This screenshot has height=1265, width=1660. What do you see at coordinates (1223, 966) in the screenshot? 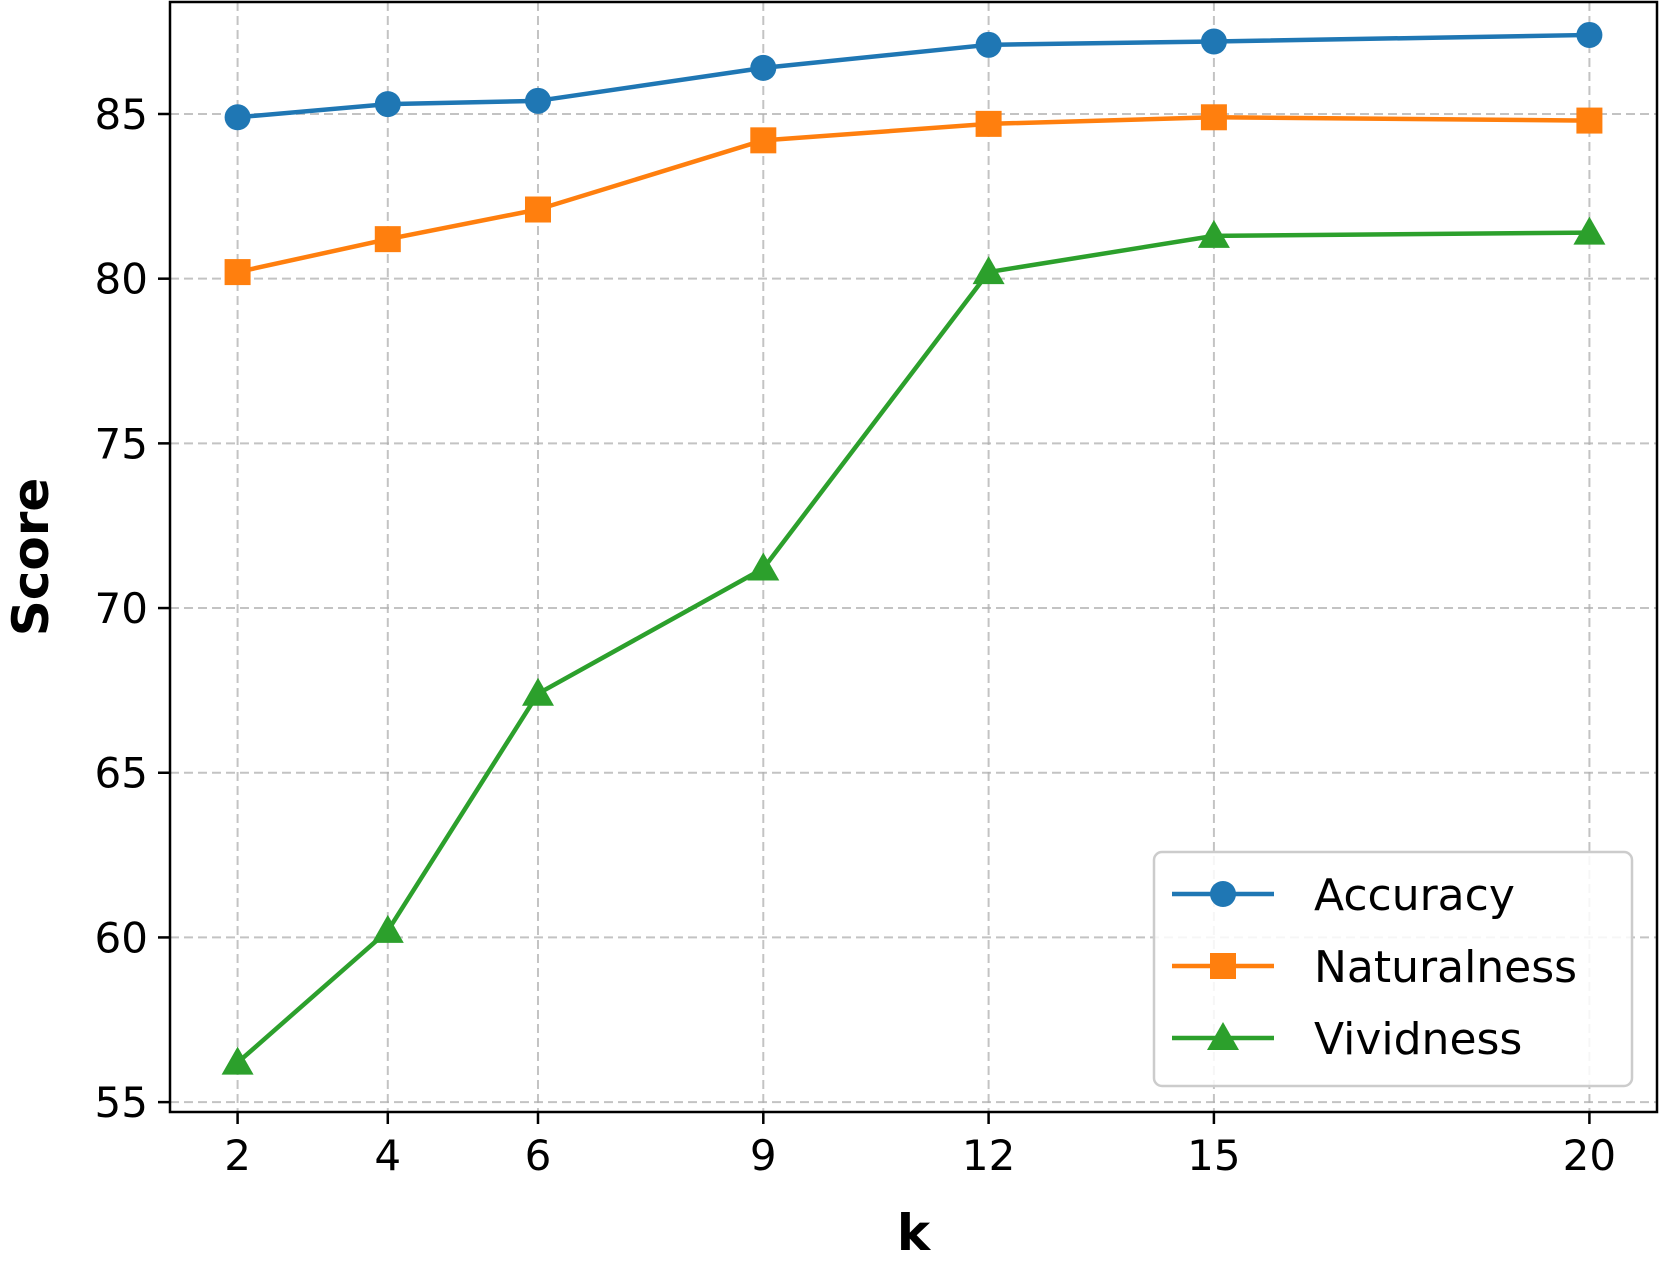
I see `legend-marker-naturalness` at bounding box center [1223, 966].